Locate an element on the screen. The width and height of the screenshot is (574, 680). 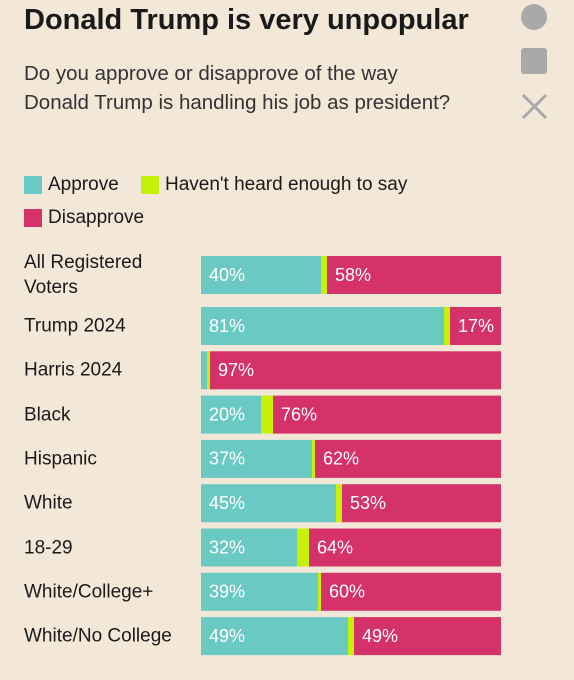
category-label: Harris 2024 is located at coordinates (73, 370).